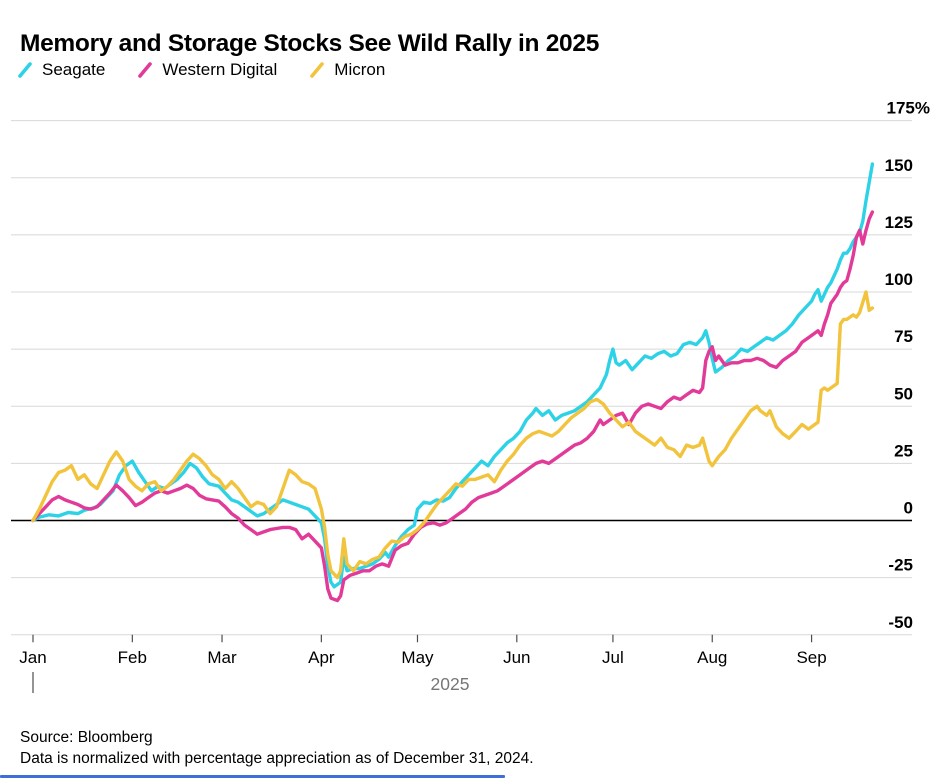 This screenshot has width=942, height=778. Describe the element at coordinates (417, 657) in the screenshot. I see `x-axis-month-label: May` at that location.